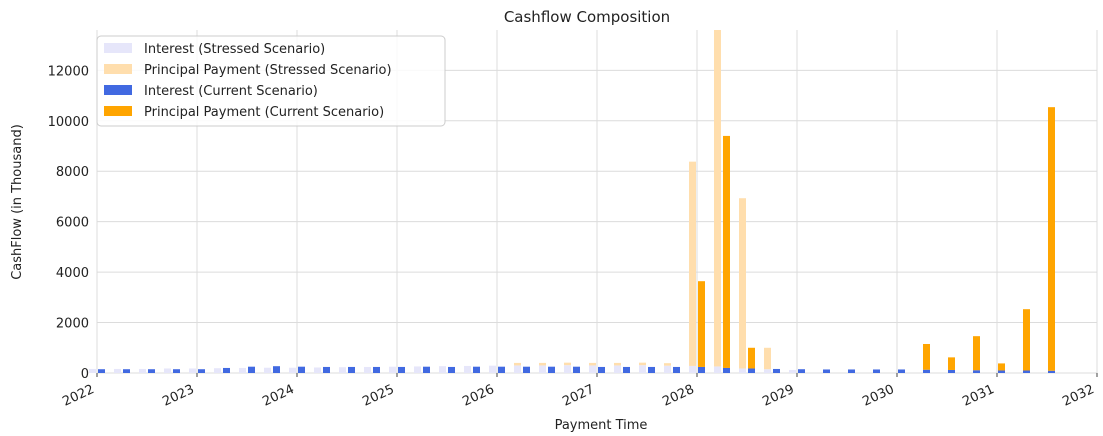 The height and width of the screenshot is (436, 1103). Describe the element at coordinates (578, 396) in the screenshot. I see `x-tick-label: 2027` at that location.